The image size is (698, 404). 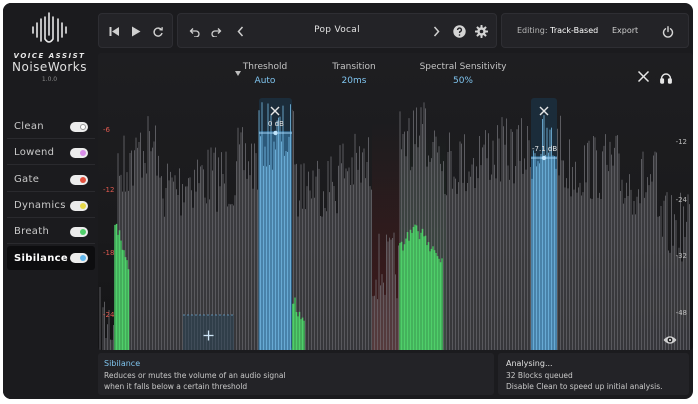 What do you see at coordinates (79, 231) in the screenshot?
I see `breath-toggle` at bounding box center [79, 231].